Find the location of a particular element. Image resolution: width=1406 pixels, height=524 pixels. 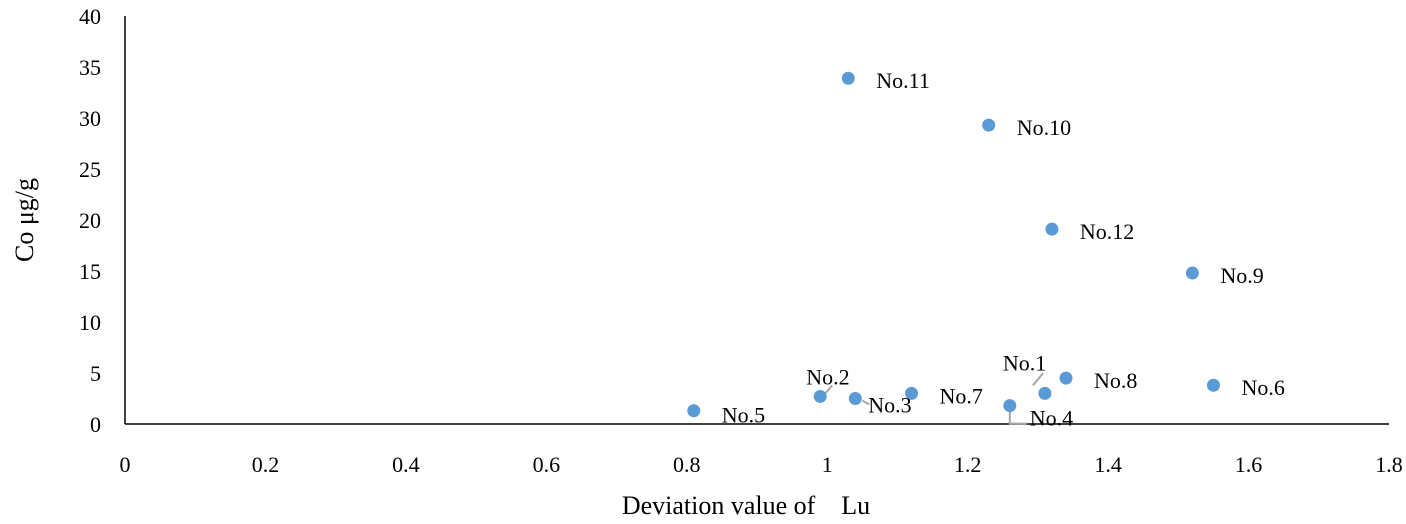

x-tick-label: 1.8 is located at coordinates (1389, 464).